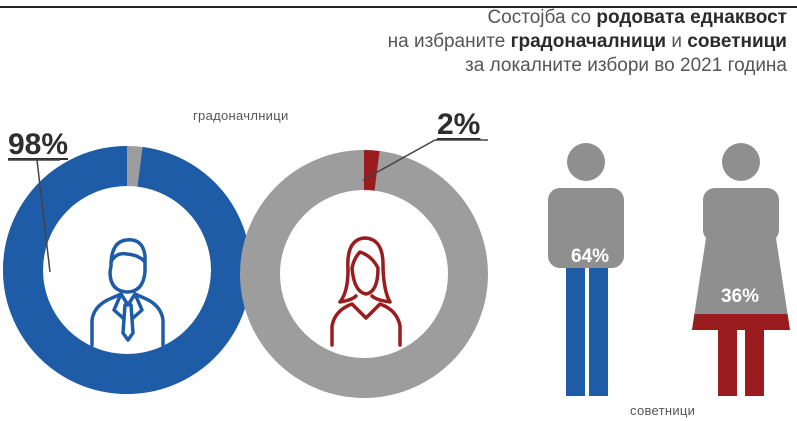 Image resolution: width=797 pixels, height=421 pixels. Describe the element at coordinates (399, 160) in the screenshot. I see `female-percent-leader-line` at that location.